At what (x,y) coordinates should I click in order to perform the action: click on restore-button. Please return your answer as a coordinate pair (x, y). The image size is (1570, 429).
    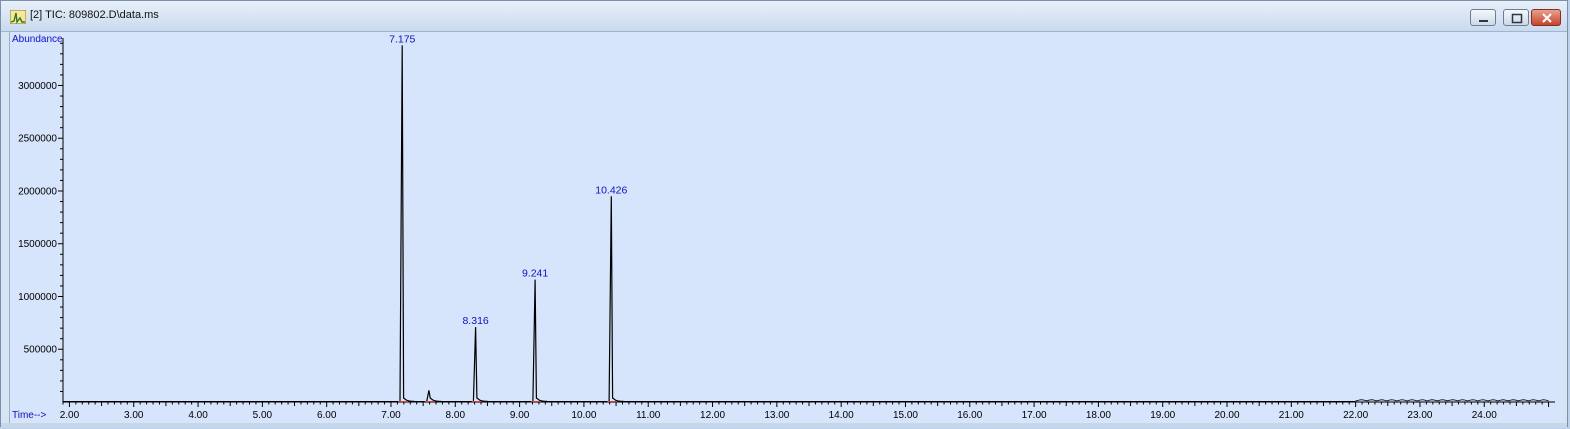
    Looking at the image, I should click on (1516, 17).